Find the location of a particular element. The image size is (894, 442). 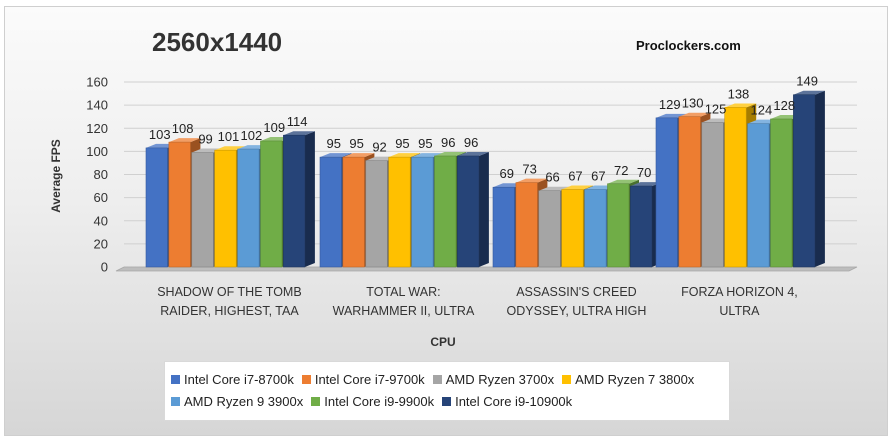

category-label: ULTRA is located at coordinates (739, 311).